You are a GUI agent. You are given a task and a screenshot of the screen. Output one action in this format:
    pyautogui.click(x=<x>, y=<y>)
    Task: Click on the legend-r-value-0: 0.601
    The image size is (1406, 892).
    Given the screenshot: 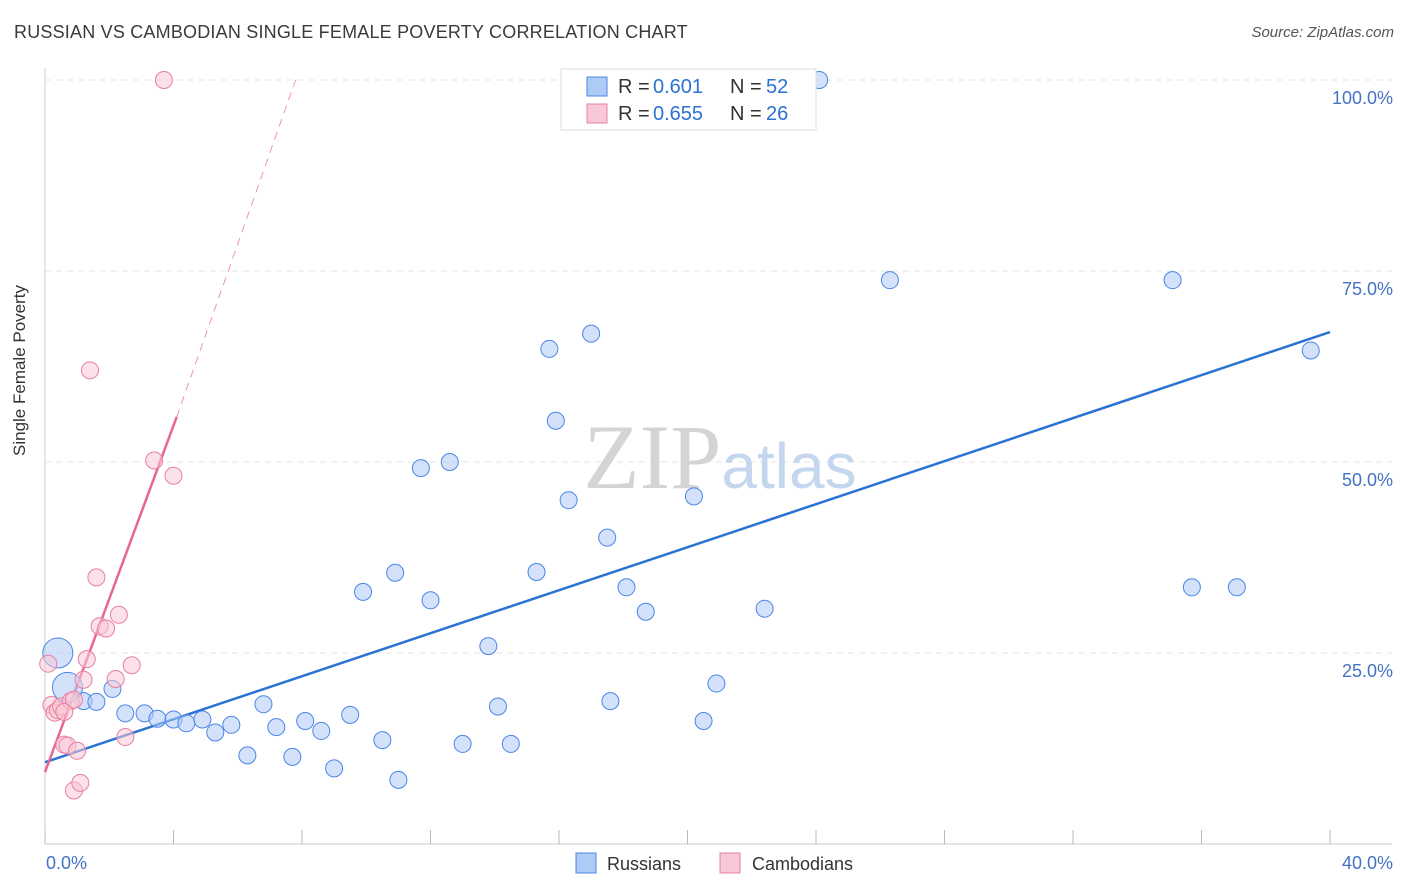 What is the action you would take?
    pyautogui.click(x=678, y=87)
    